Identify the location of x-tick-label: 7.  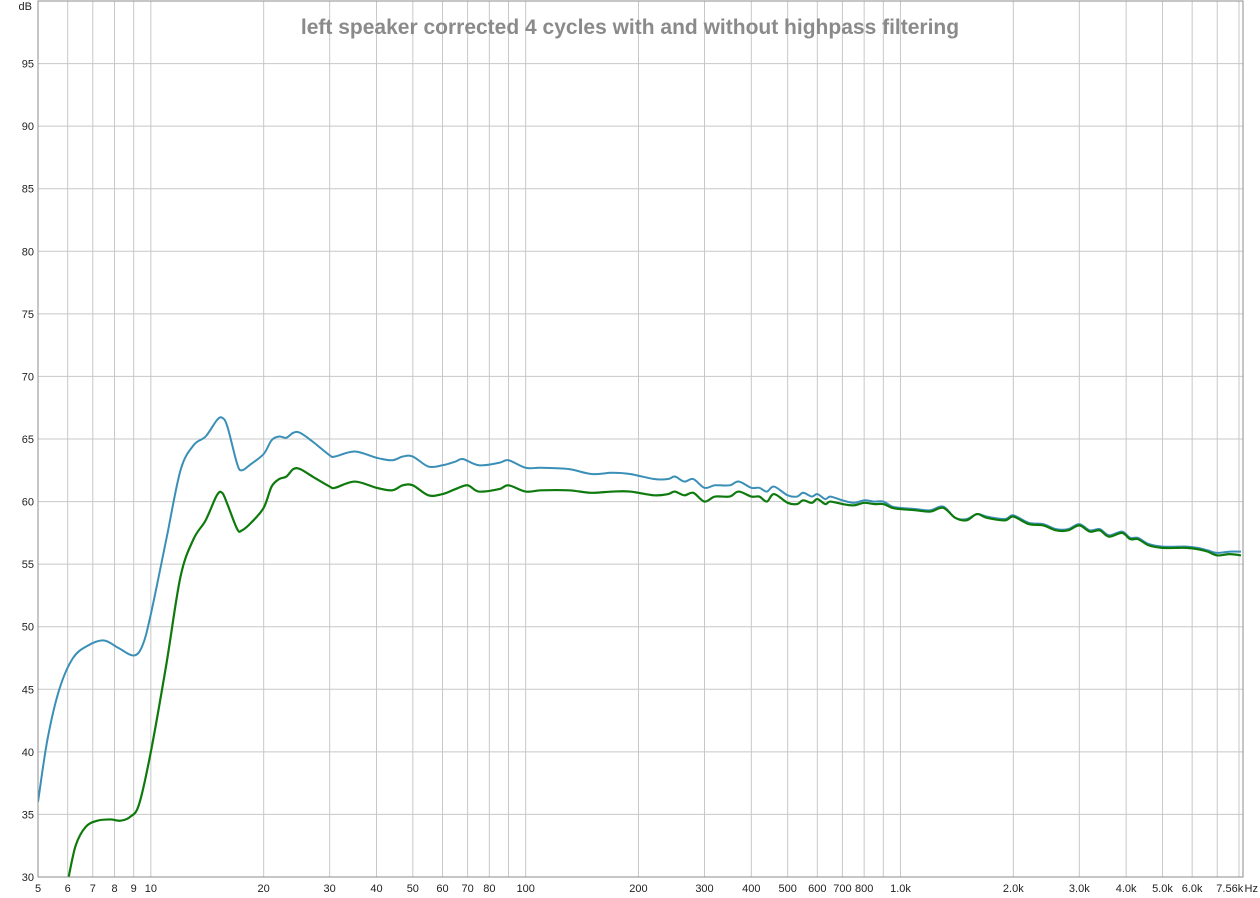
(93, 889).